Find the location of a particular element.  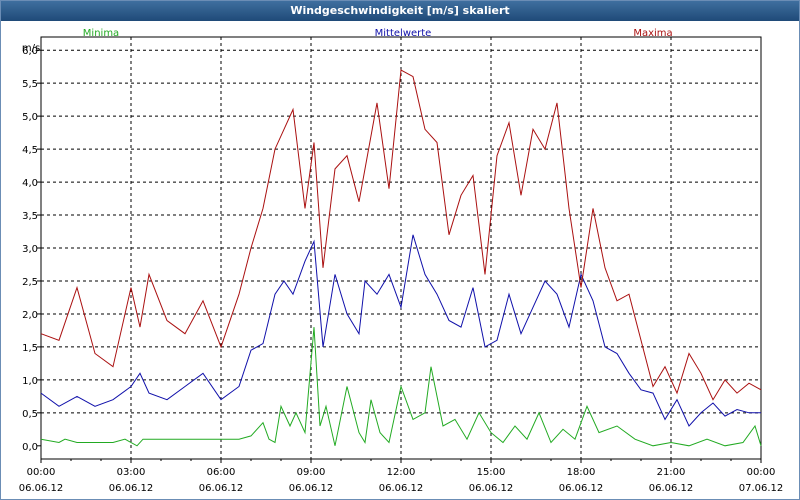

y-axis: 0,0 0,5 1,0 1,5 2,0 2,5 3,0 3,5 4,0 4,5 5,0 5,5 6,0 is located at coordinates (31, 249).